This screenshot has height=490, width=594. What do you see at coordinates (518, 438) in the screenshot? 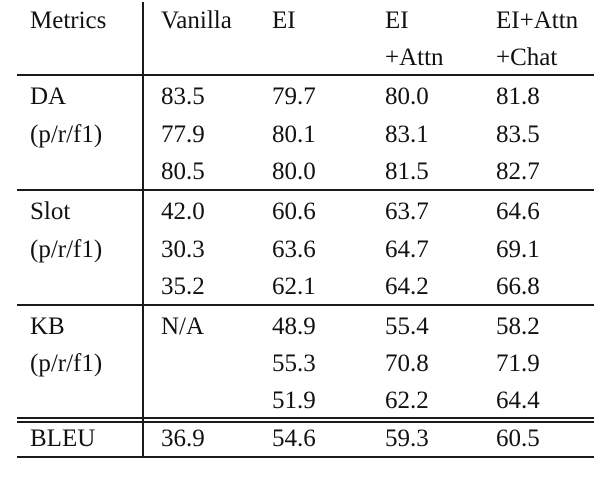
I see `bleu-eiattnchat: 60.5` at bounding box center [518, 438].